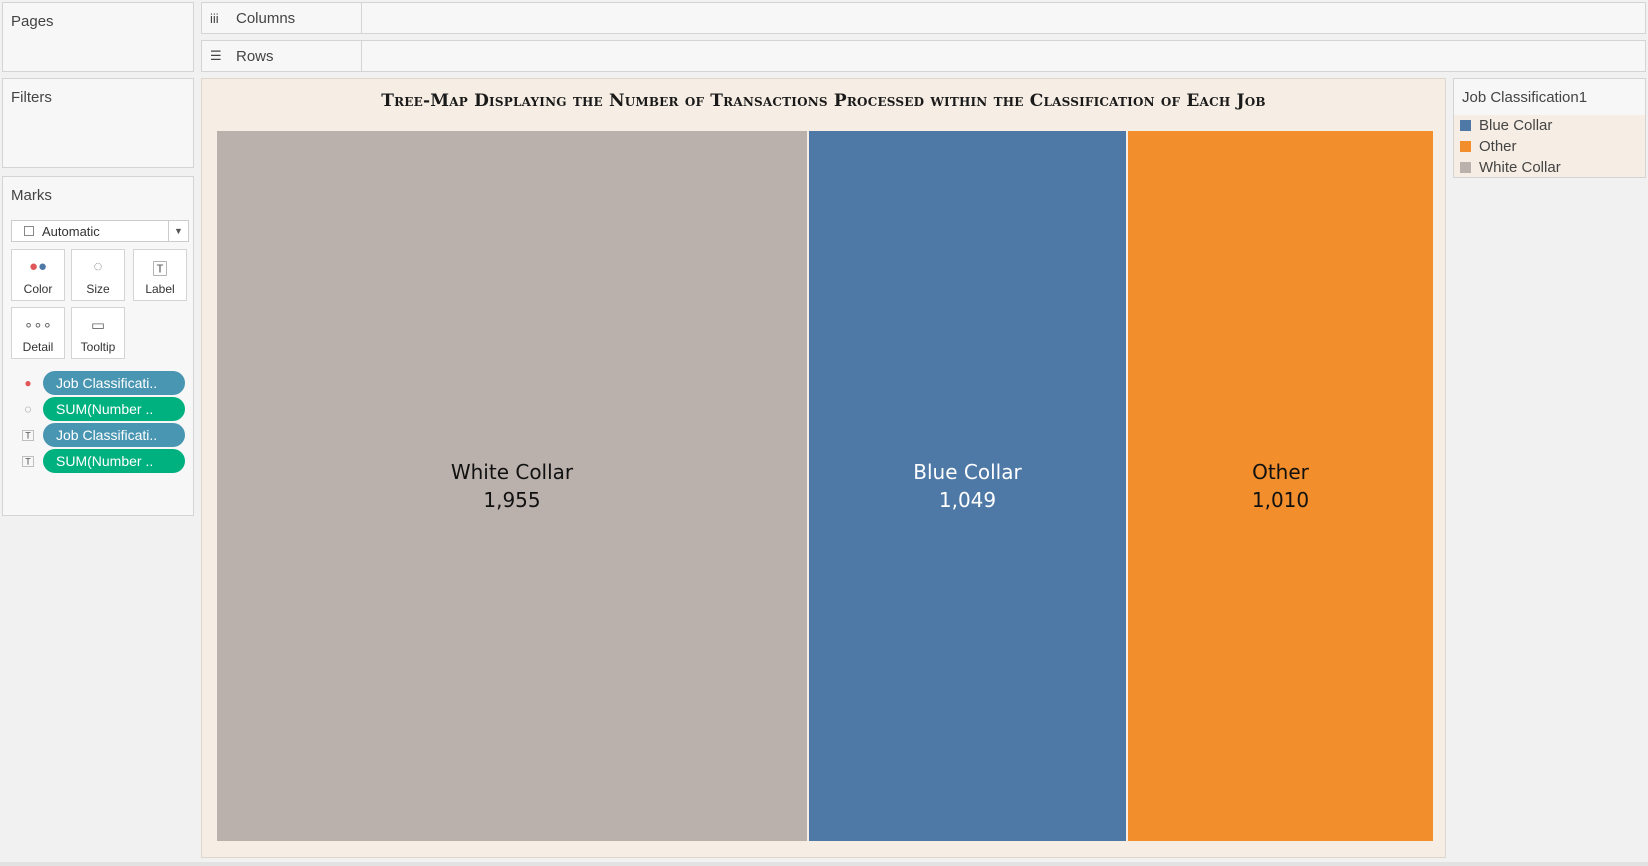 The width and height of the screenshot is (1648, 866). What do you see at coordinates (114, 461) in the screenshot?
I see `sum-number-label-pill: SUM(Number ..` at bounding box center [114, 461].